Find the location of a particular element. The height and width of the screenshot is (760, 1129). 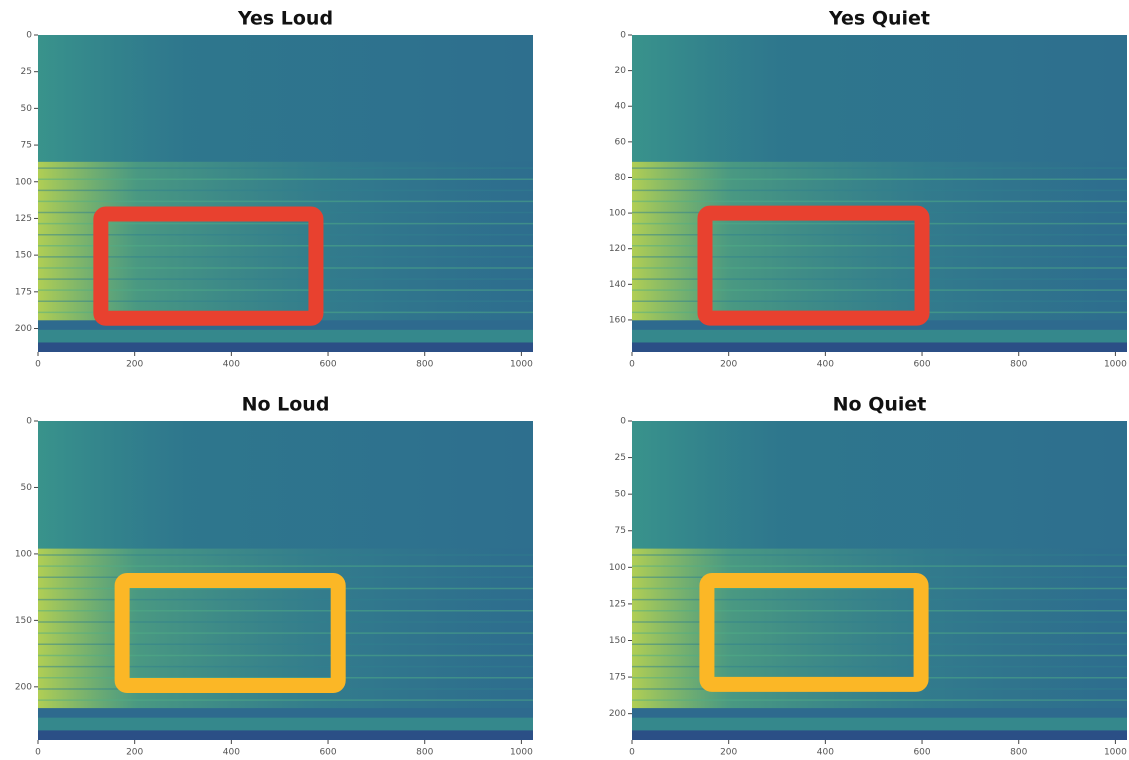

chart-title: No Loud is located at coordinates (286, 405).